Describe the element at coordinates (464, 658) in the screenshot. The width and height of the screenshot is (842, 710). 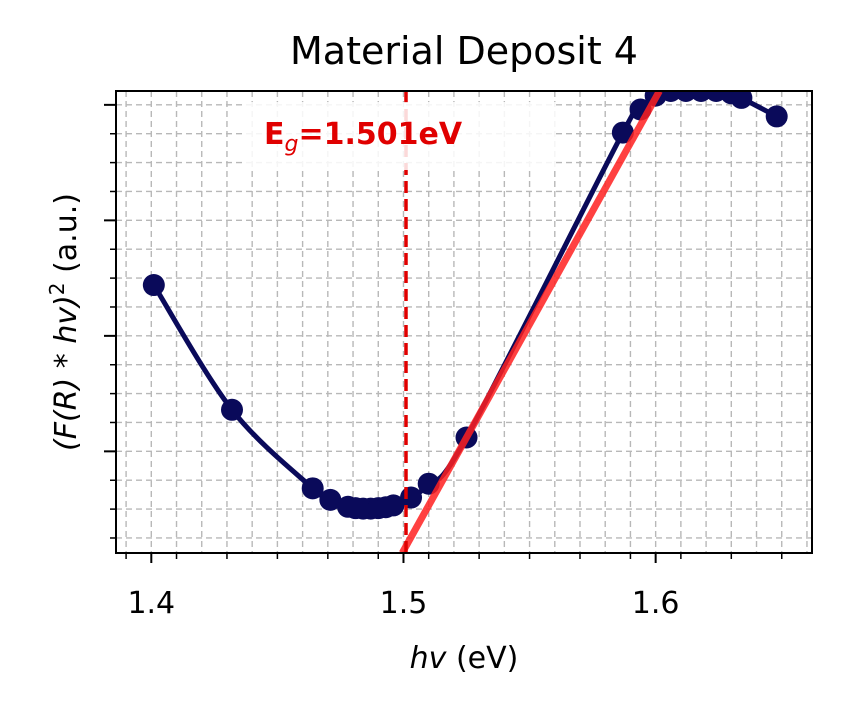
I see `x-axis-label: hv (eV)` at that location.